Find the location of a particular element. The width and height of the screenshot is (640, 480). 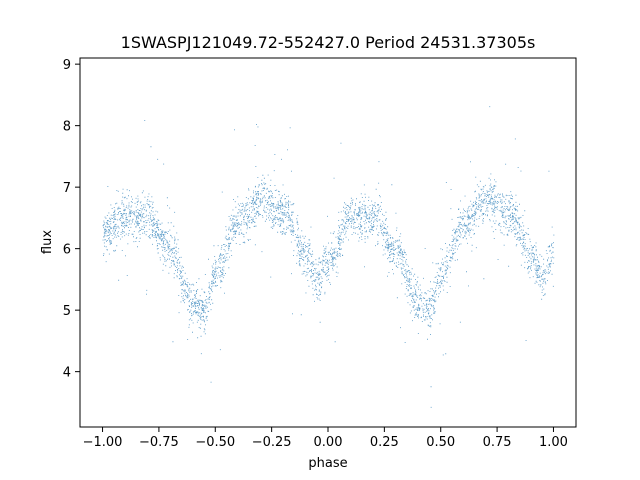

x-tick-label: 0.50 is located at coordinates (440, 442).